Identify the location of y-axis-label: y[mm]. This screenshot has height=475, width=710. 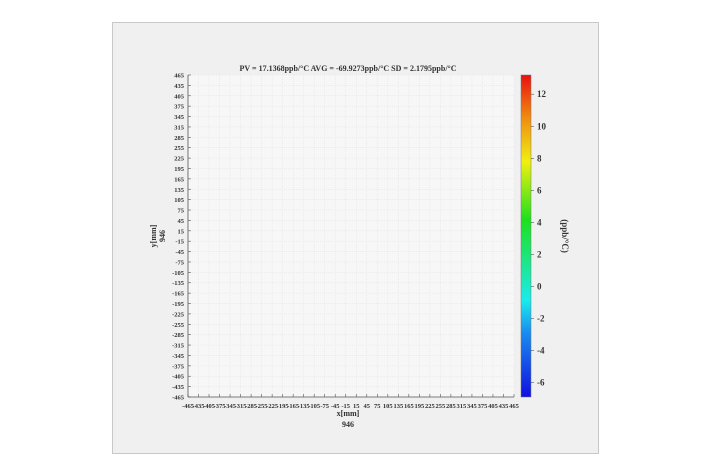
(153, 235).